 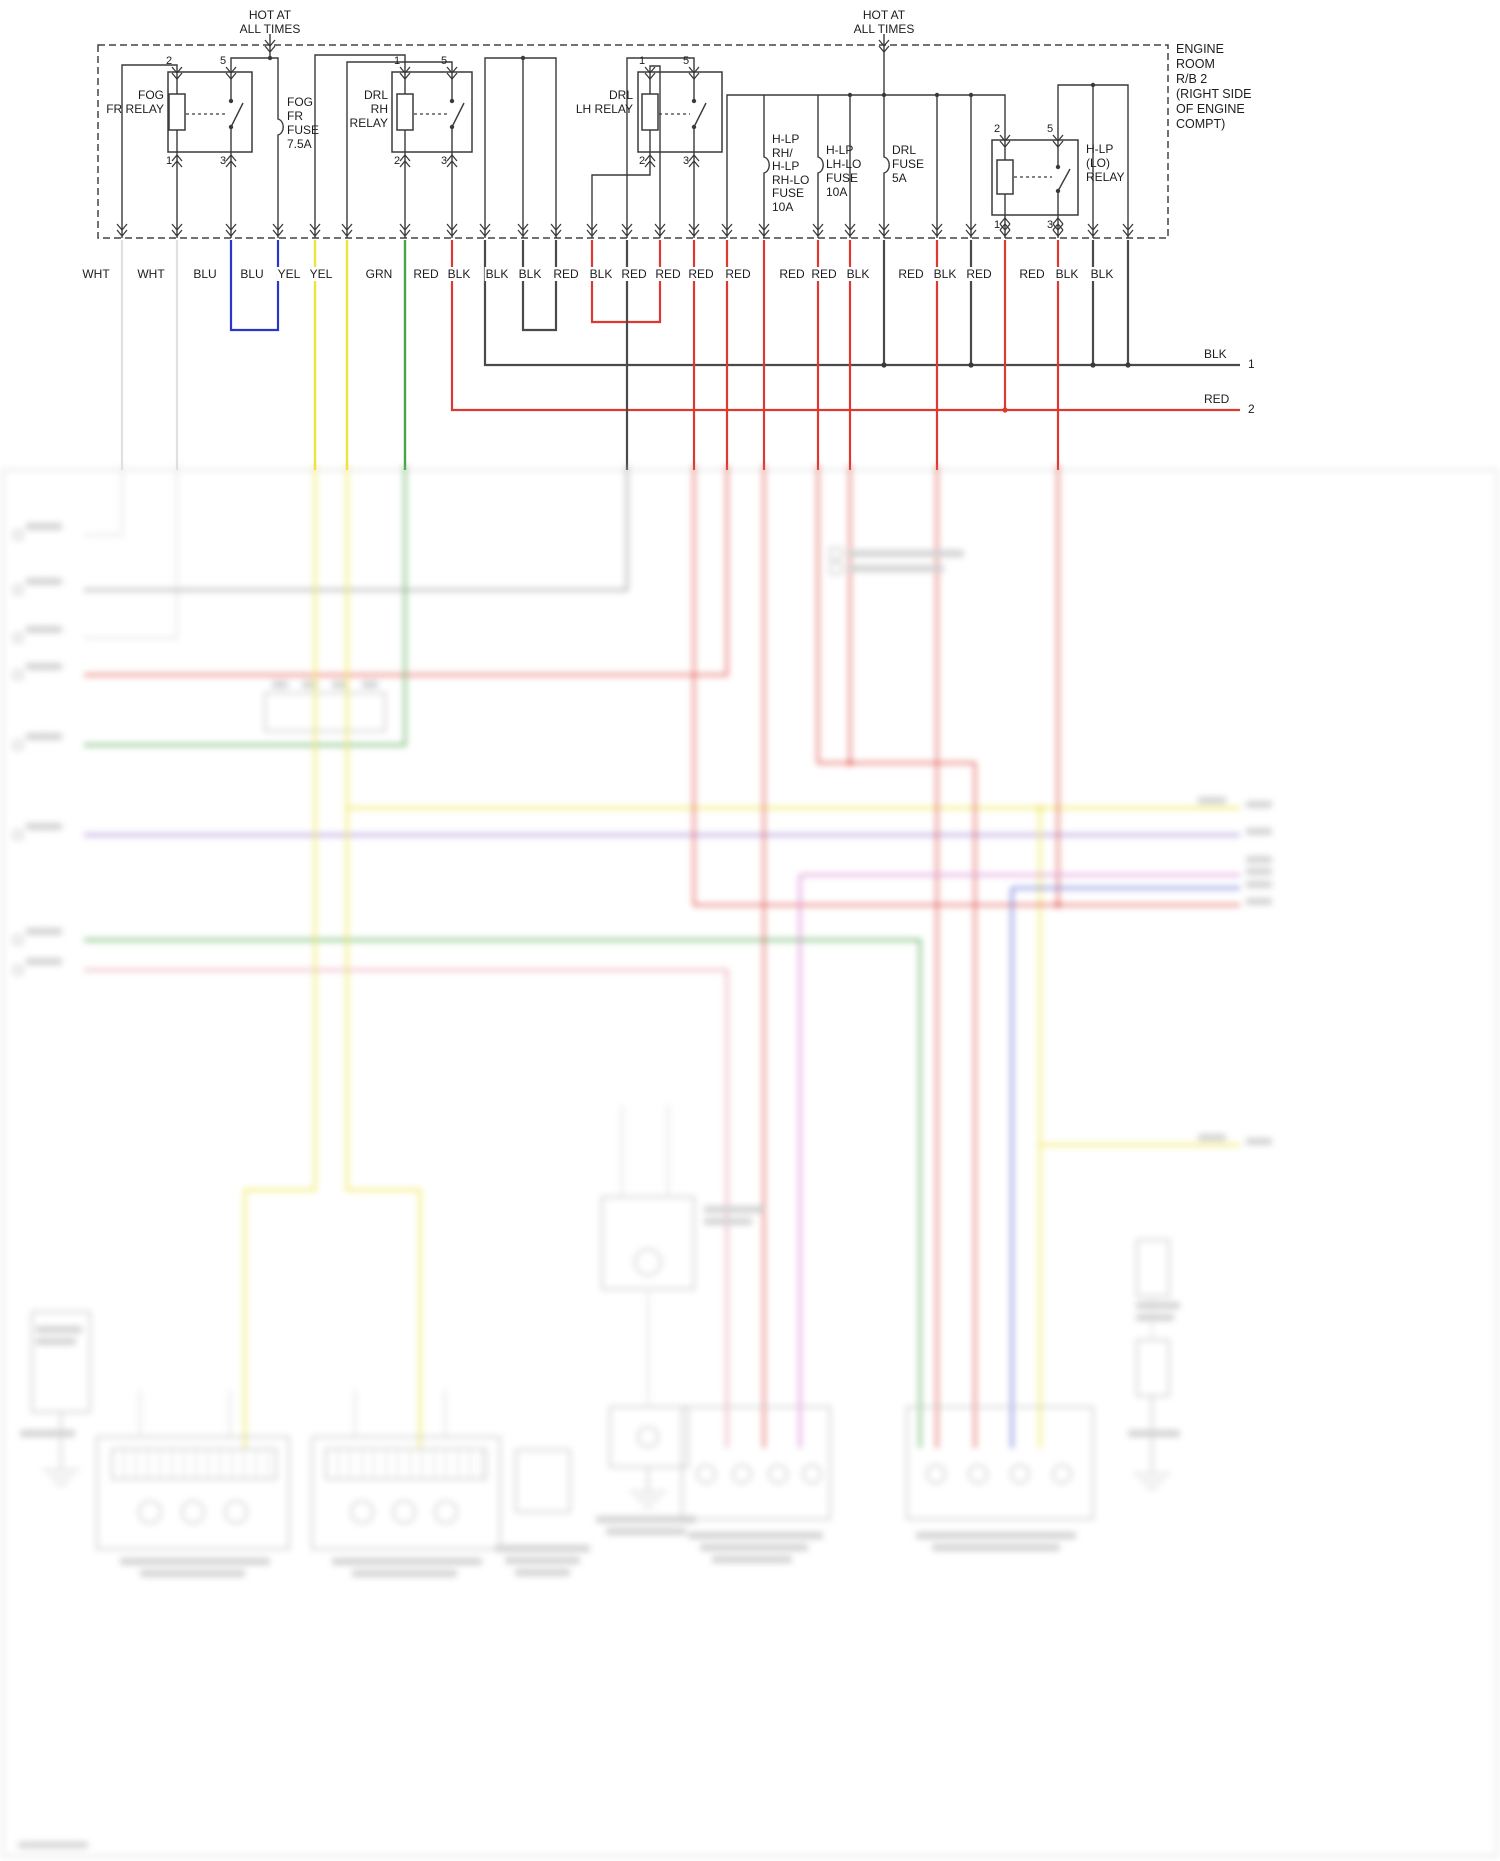 I want to click on hlp-lh-lo-fuse-label: H-LP LH-LO FUSE 10A, so click(x=843, y=171).